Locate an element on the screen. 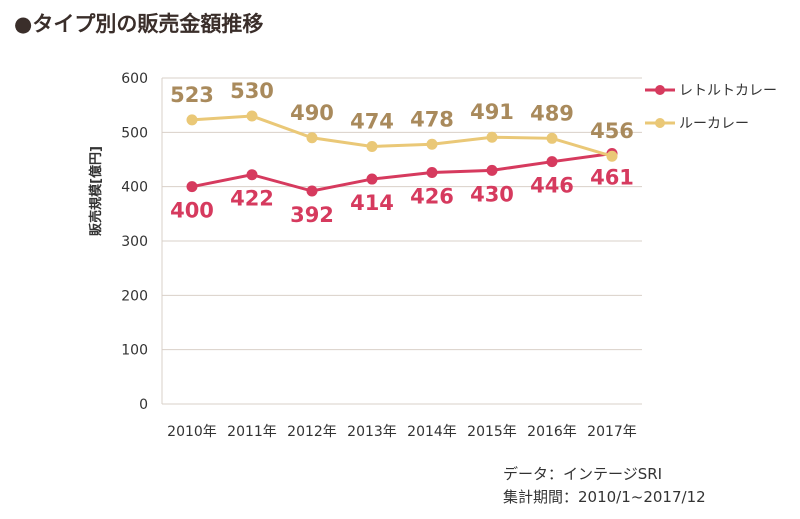 The width and height of the screenshot is (800, 519). data-label: 400 is located at coordinates (192, 211).